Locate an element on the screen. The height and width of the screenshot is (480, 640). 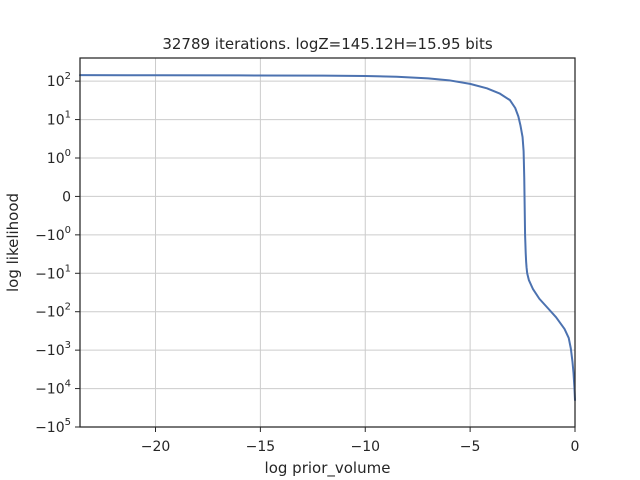
y-tick-label: −100 is located at coordinates (53, 234).